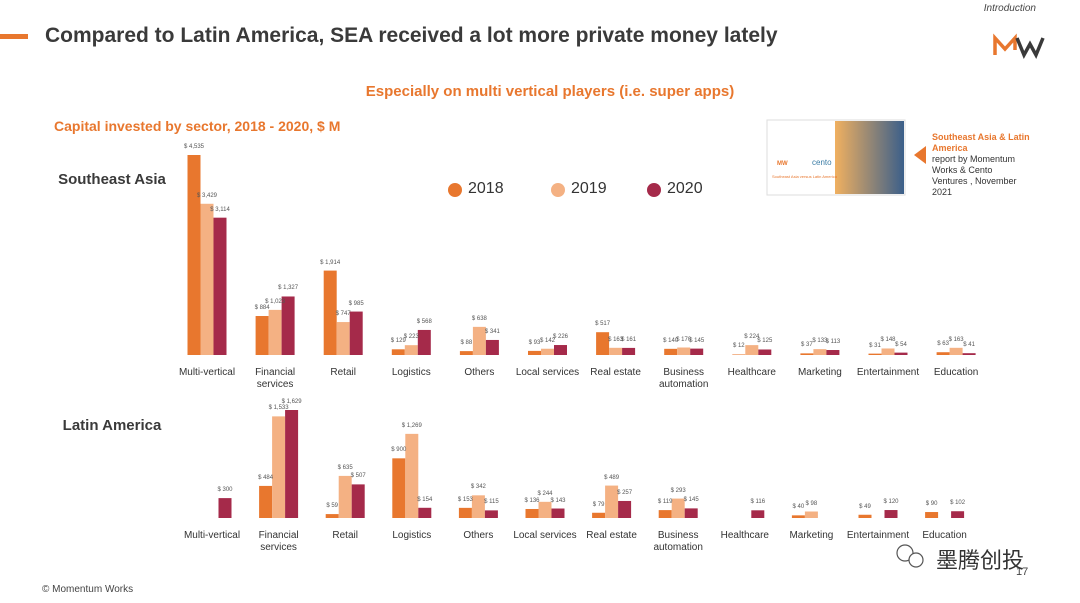 The height and width of the screenshot is (603, 1080). Describe the element at coordinates (910, 556) in the screenshot. I see `wechat-icon` at that location.